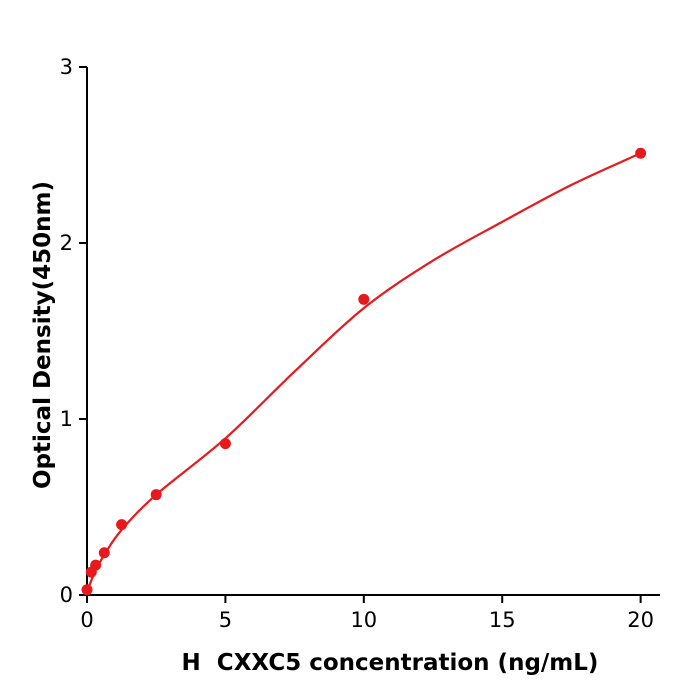 Image resolution: width=700 pixels, height=700 pixels. What do you see at coordinates (66, 595) in the screenshot?
I see `y-tick-label: 0` at bounding box center [66, 595].